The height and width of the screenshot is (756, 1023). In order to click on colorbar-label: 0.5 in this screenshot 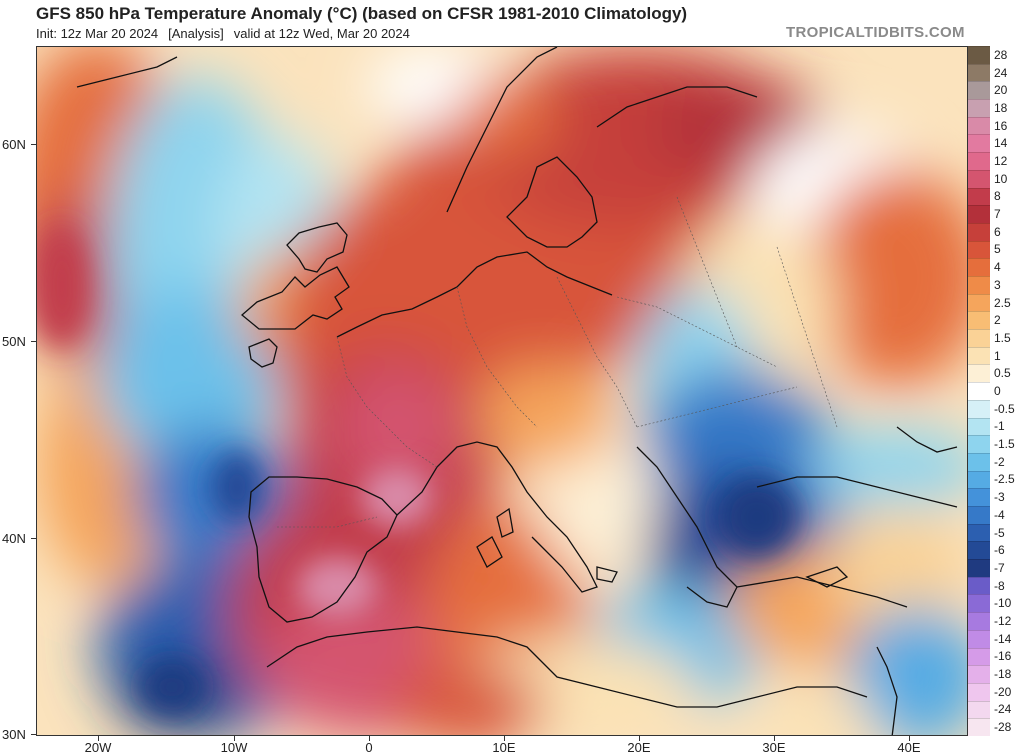, I will do `click(1002, 373)`.